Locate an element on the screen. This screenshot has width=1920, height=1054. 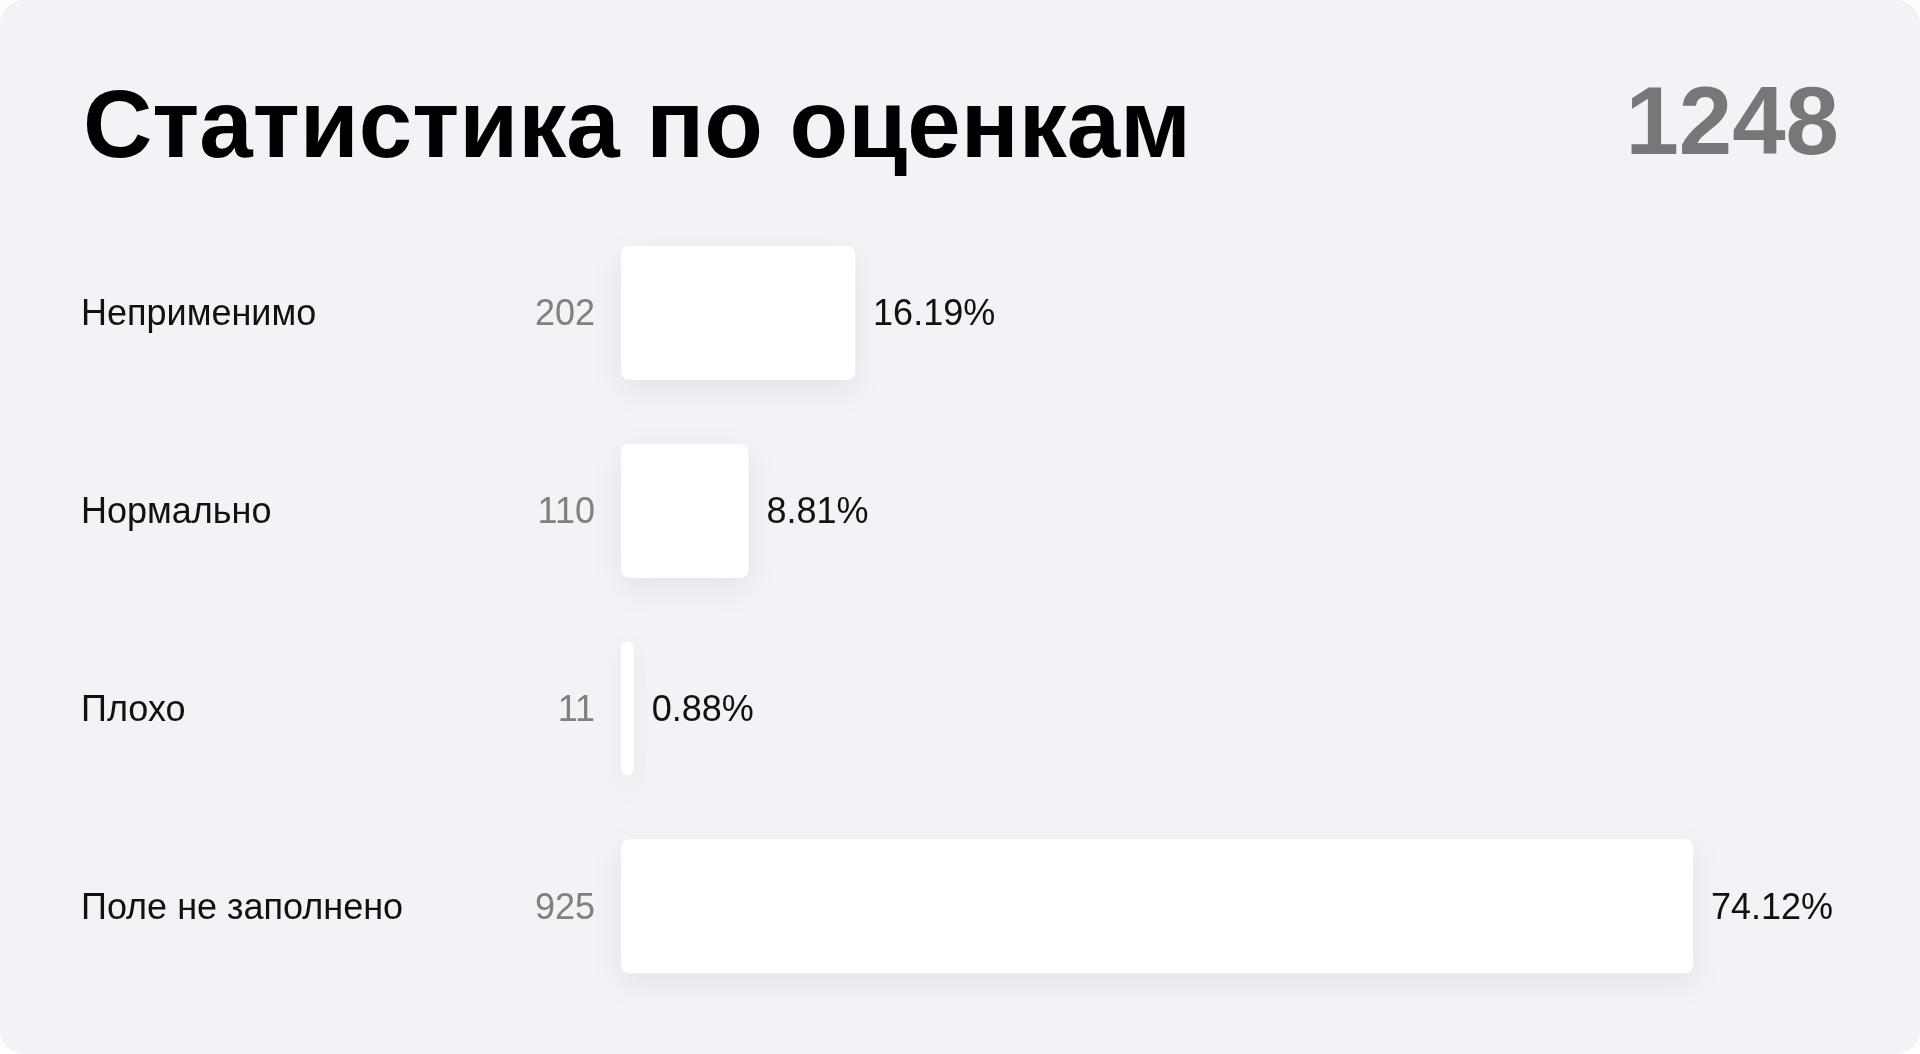
data-label: 202 is located at coordinates (564, 313).